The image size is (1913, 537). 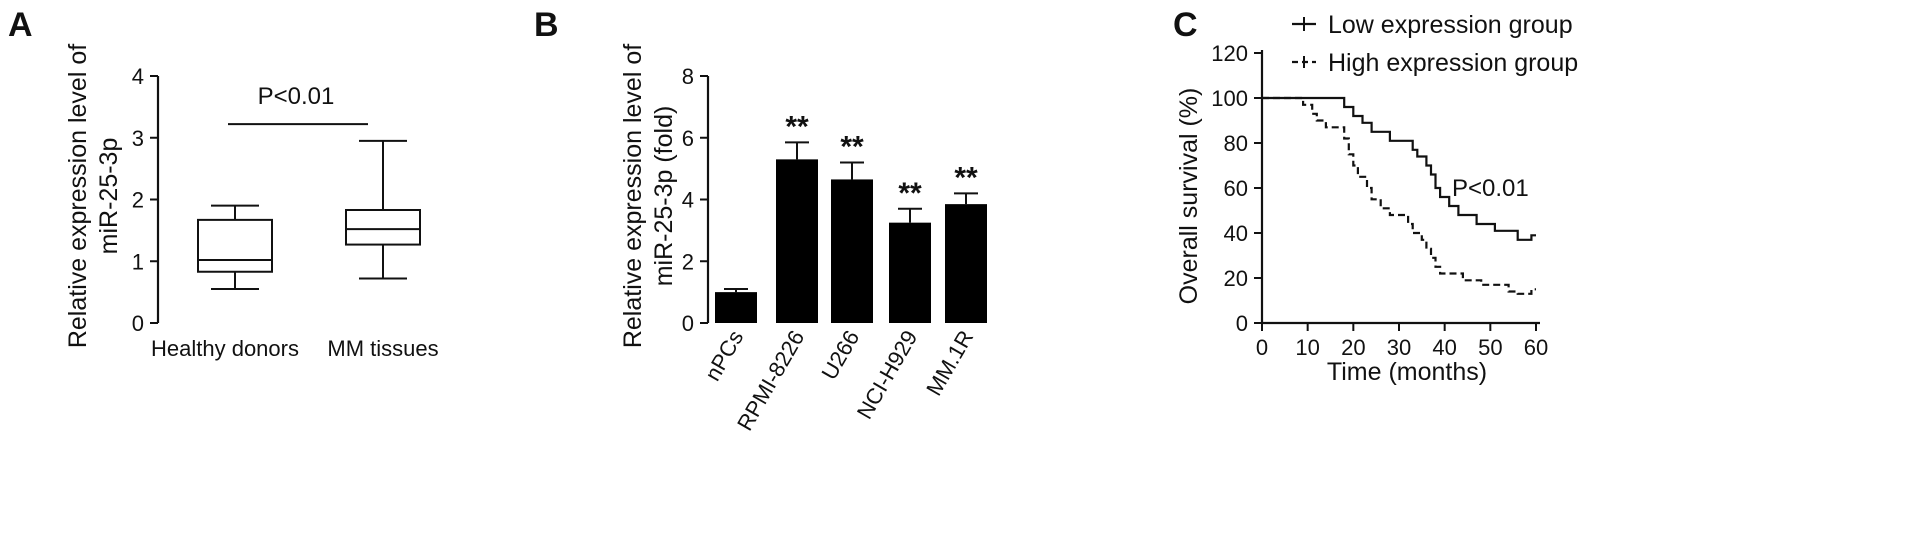 I want to click on panel-a-category-label: MM tissues, so click(x=382, y=348).